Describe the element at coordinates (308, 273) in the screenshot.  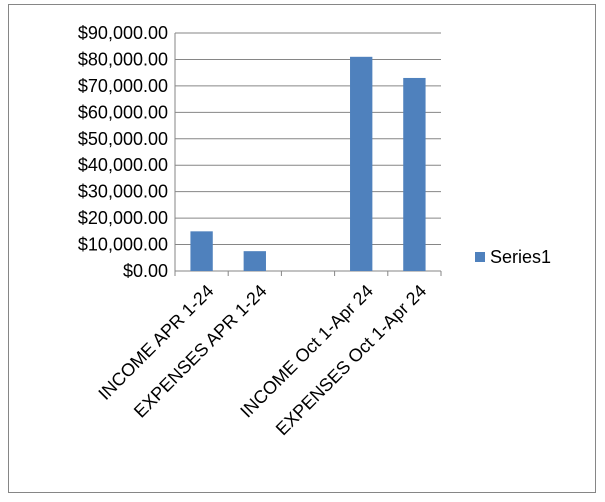
I see `x-axis-ticks` at that location.